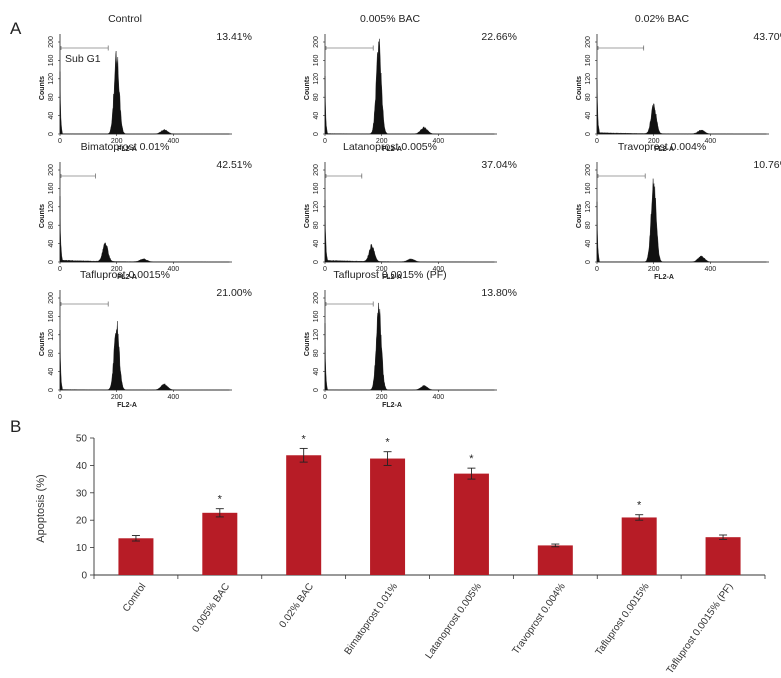 This screenshot has height=678, width=781. I want to click on bar-category-label: Tafluprost 0.0015% (PF), so click(700, 628).